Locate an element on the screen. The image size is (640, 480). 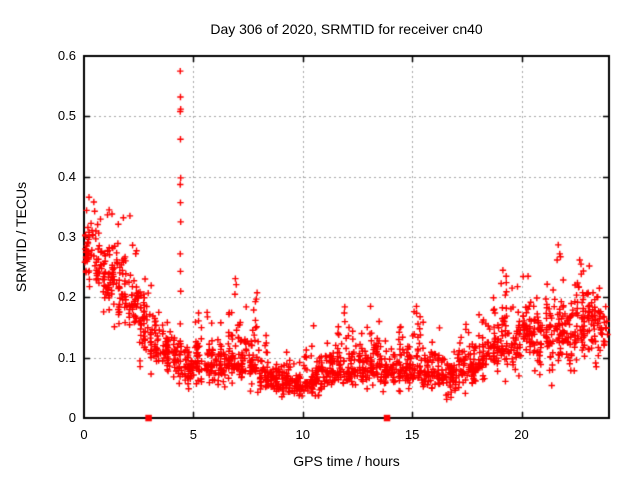
x-tick-label-0: 0 is located at coordinates (84, 434).